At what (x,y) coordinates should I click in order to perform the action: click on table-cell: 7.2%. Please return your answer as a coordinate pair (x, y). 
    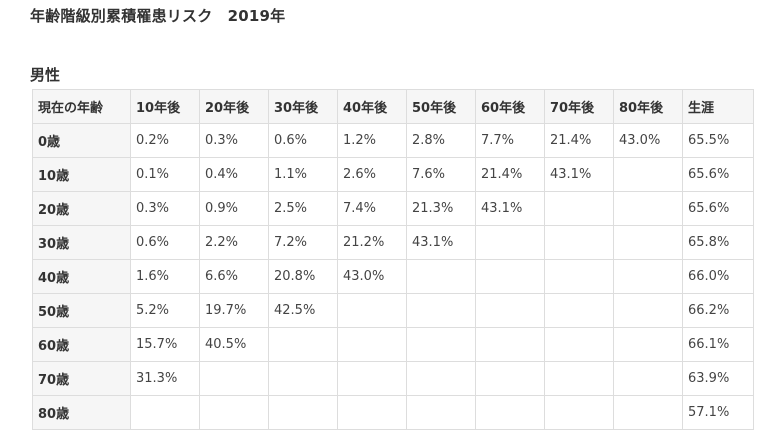
    Looking at the image, I should click on (303, 242).